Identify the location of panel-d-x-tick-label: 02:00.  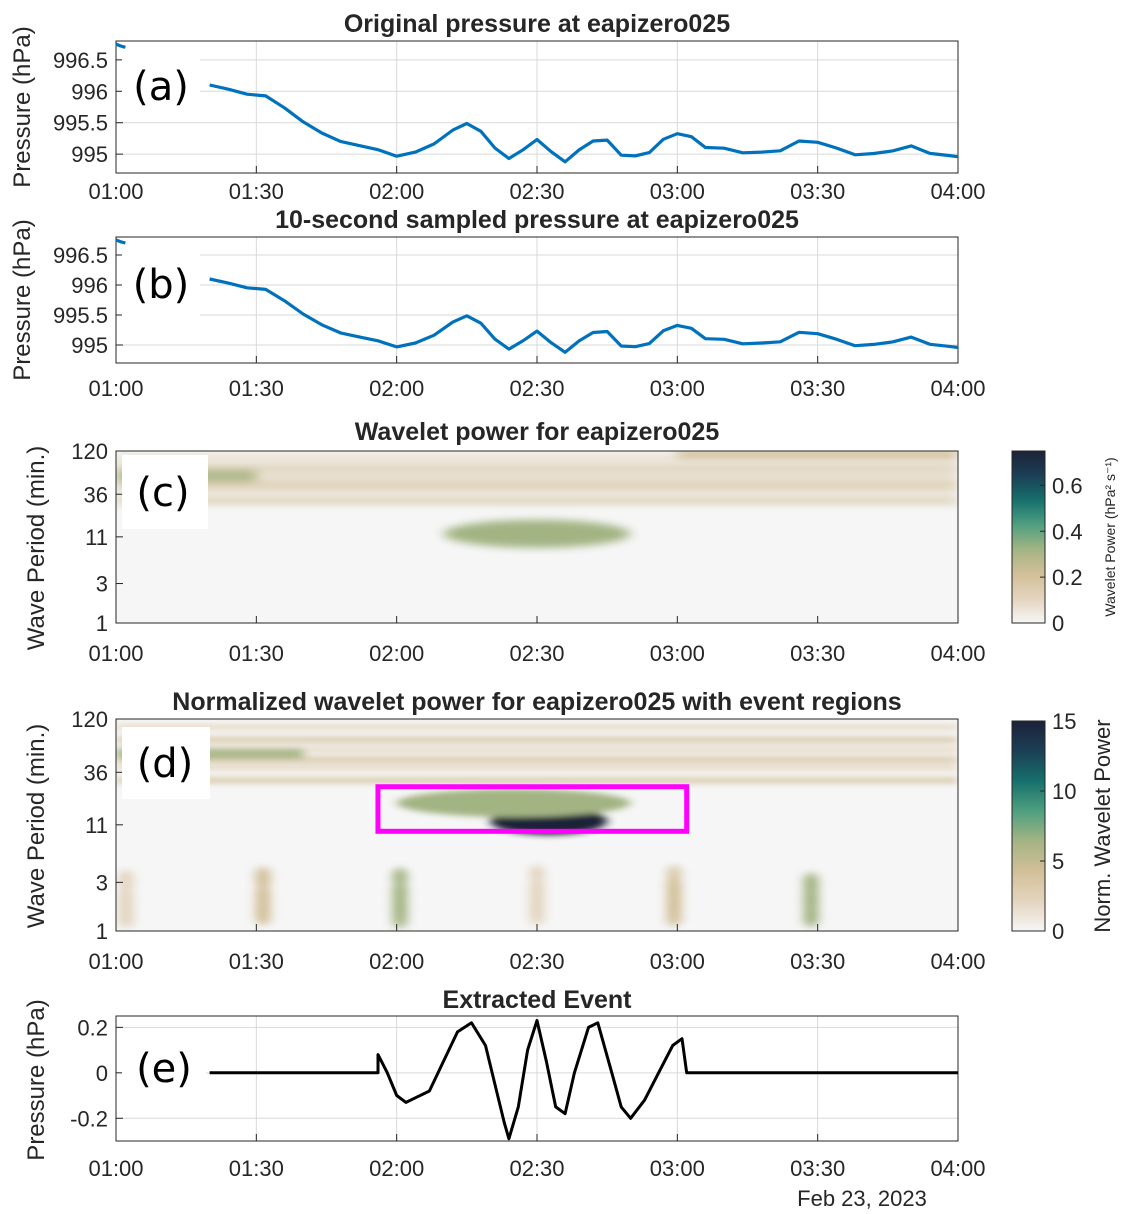
(396, 961).